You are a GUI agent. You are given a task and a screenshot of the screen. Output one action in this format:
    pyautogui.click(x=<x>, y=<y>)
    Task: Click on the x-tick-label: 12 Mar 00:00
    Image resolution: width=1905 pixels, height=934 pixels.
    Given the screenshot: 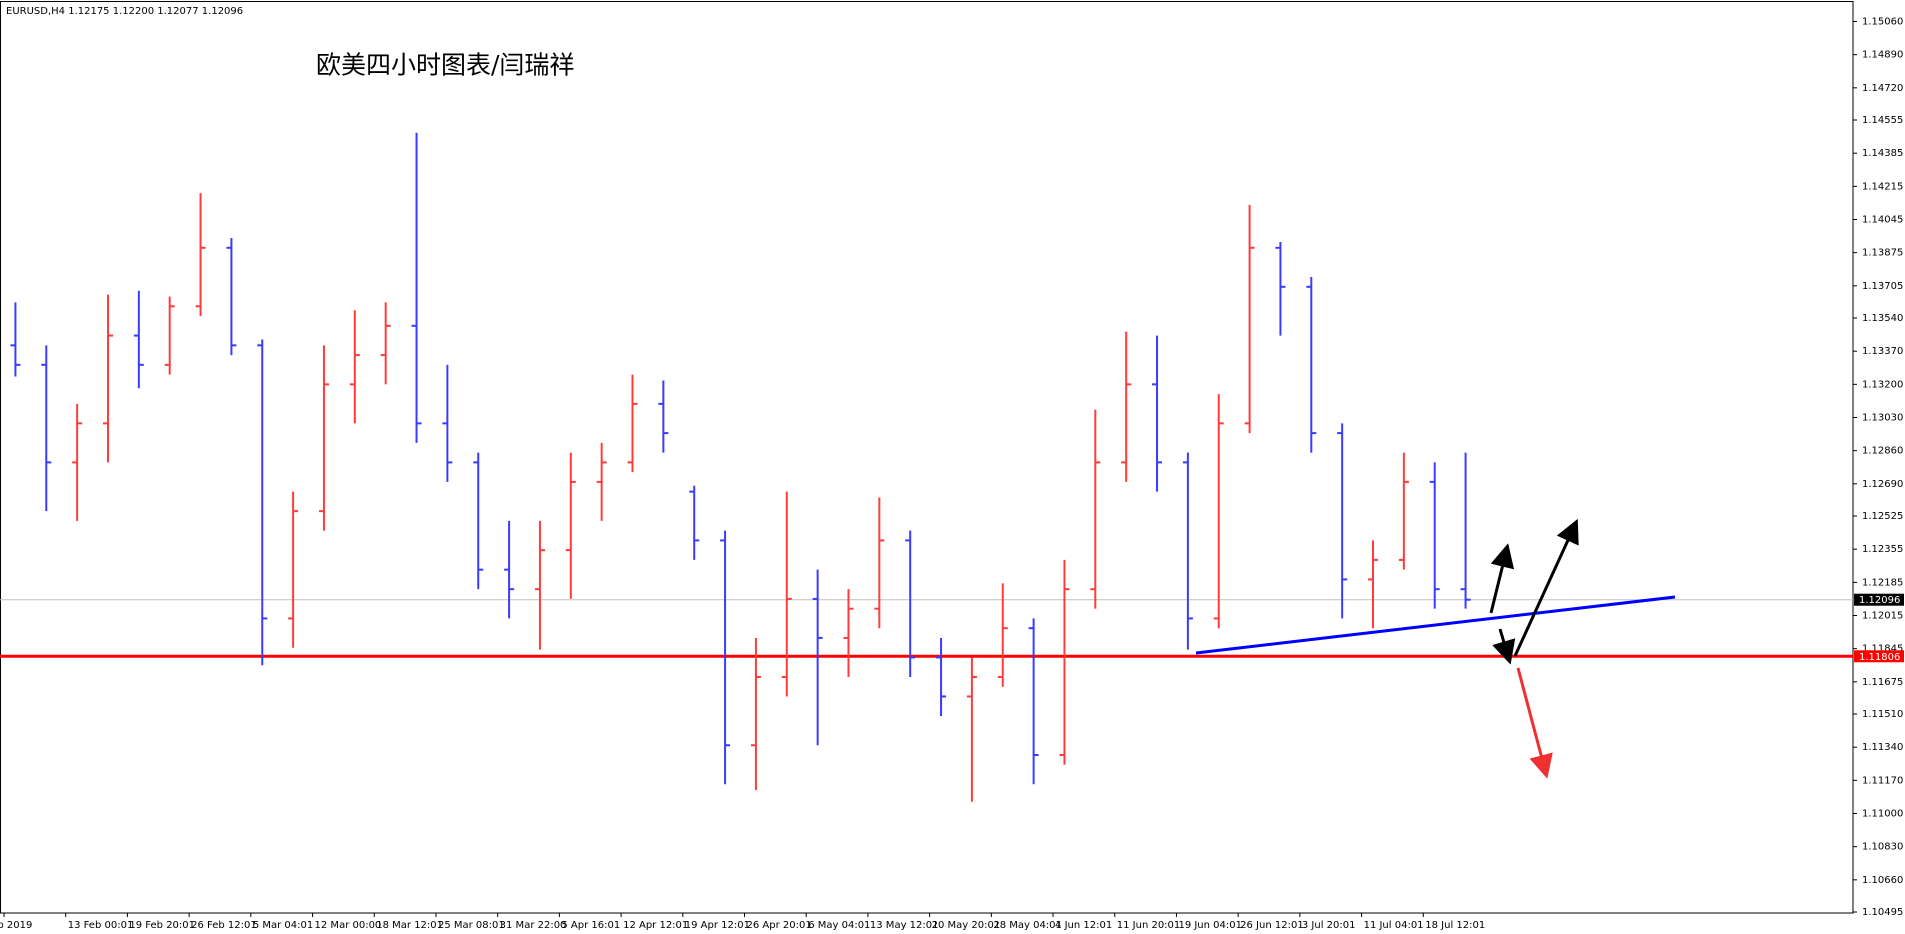 What is the action you would take?
    pyautogui.click(x=348, y=925)
    